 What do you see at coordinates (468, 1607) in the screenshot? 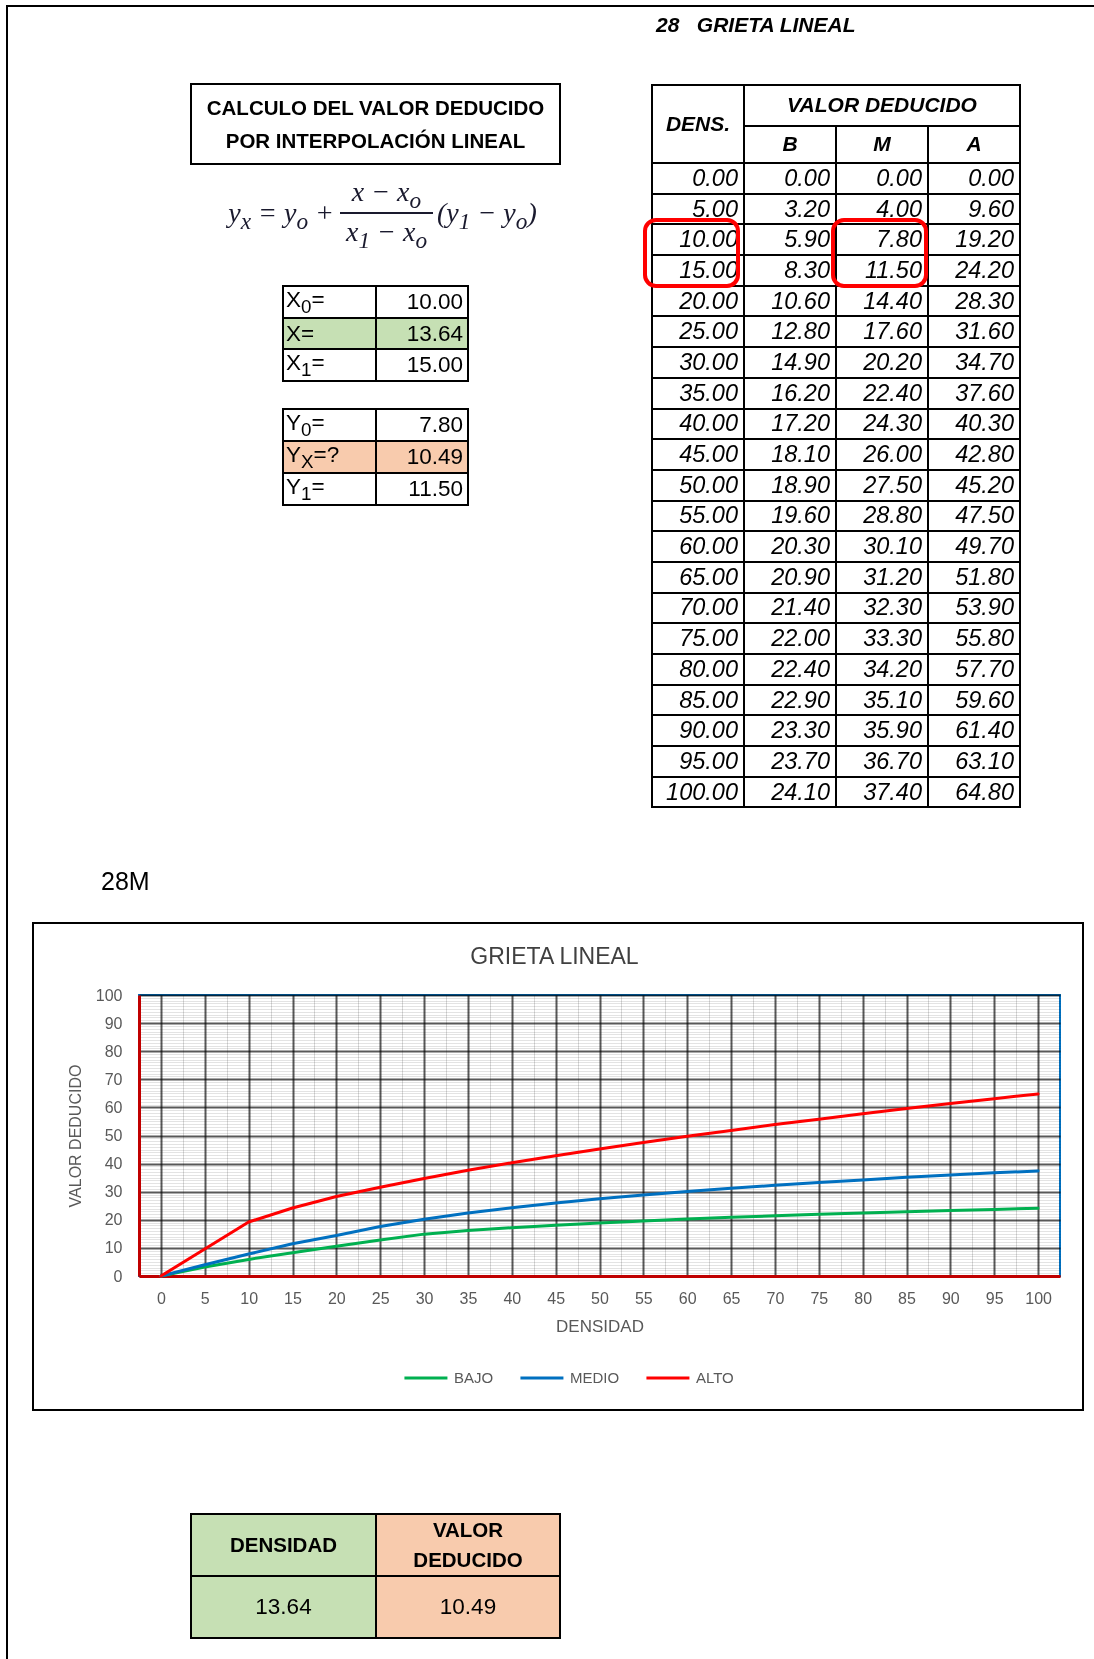
I see `text: 10.49` at bounding box center [468, 1607].